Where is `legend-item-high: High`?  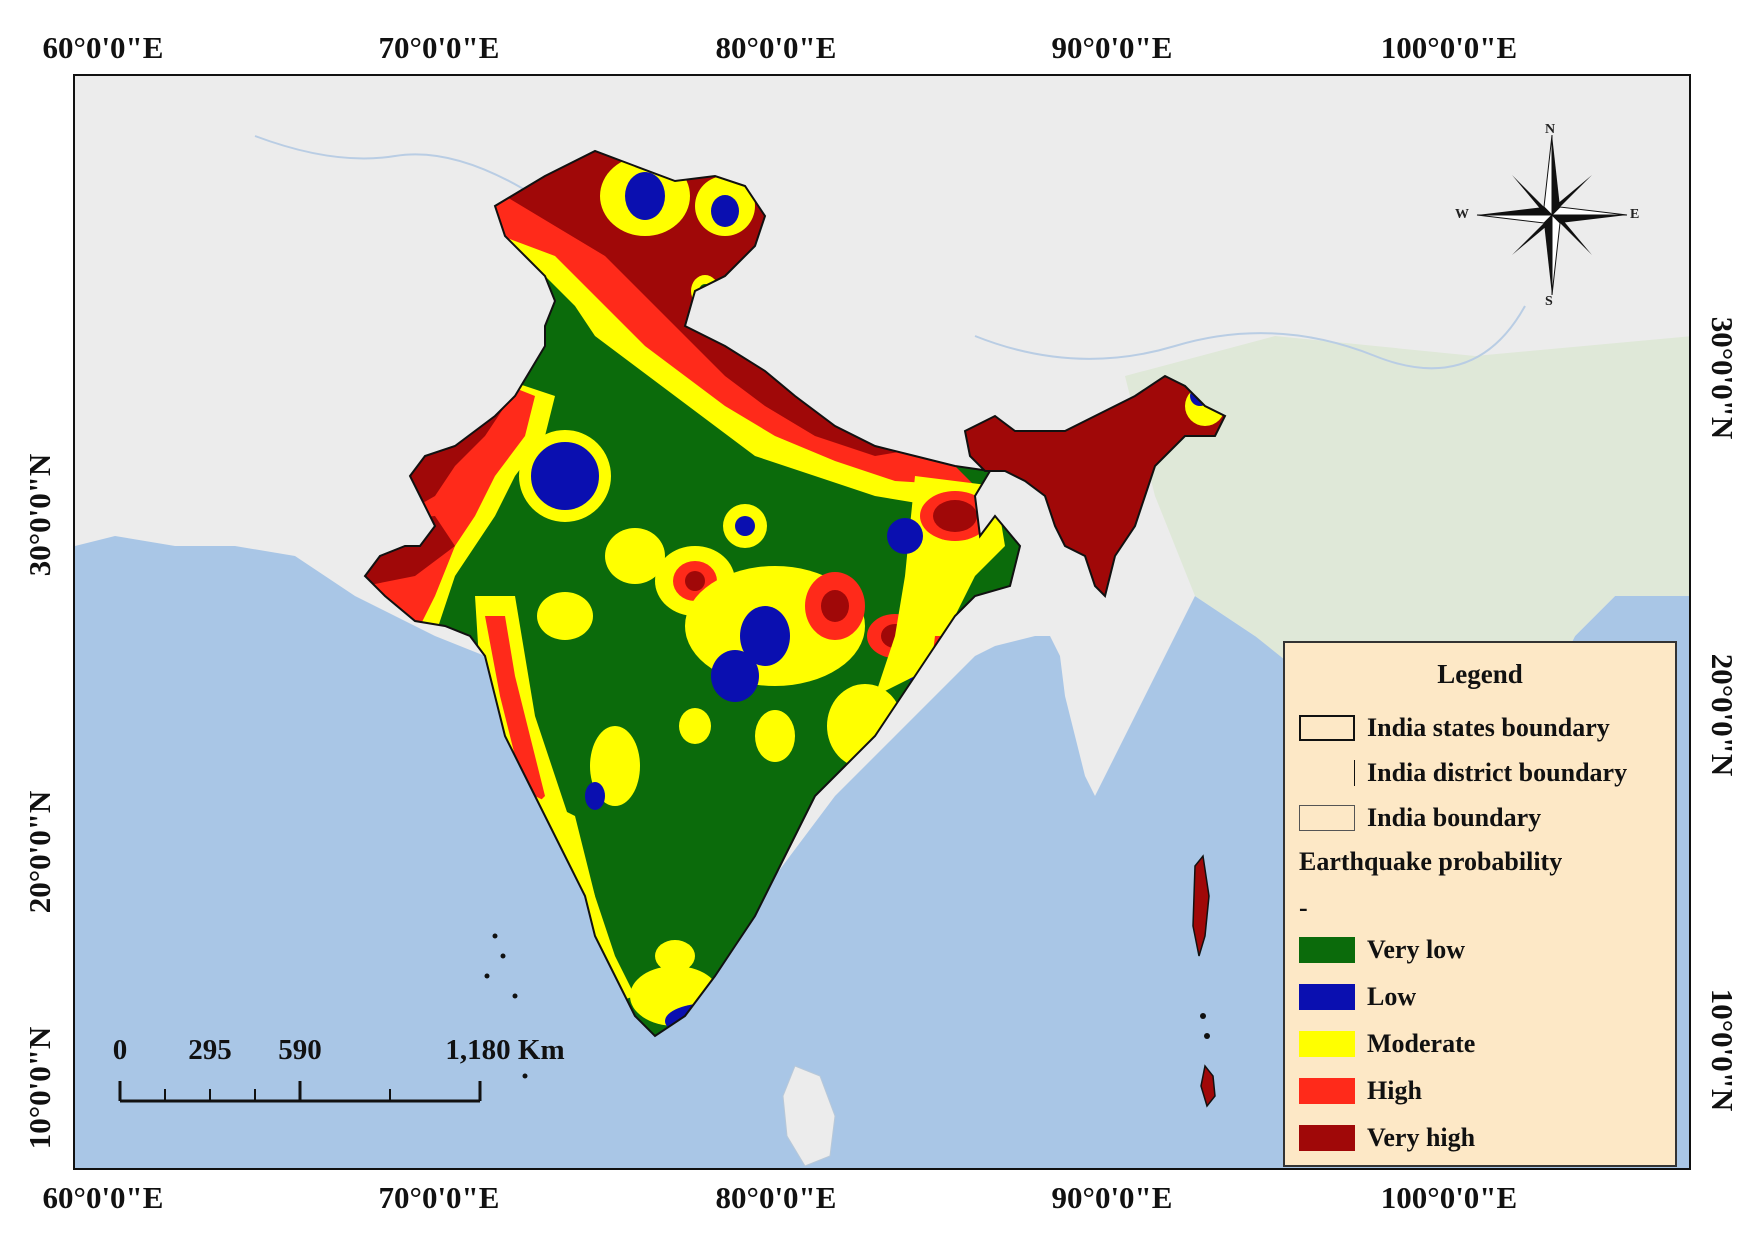
legend-item-high: High is located at coordinates (1360, 1091).